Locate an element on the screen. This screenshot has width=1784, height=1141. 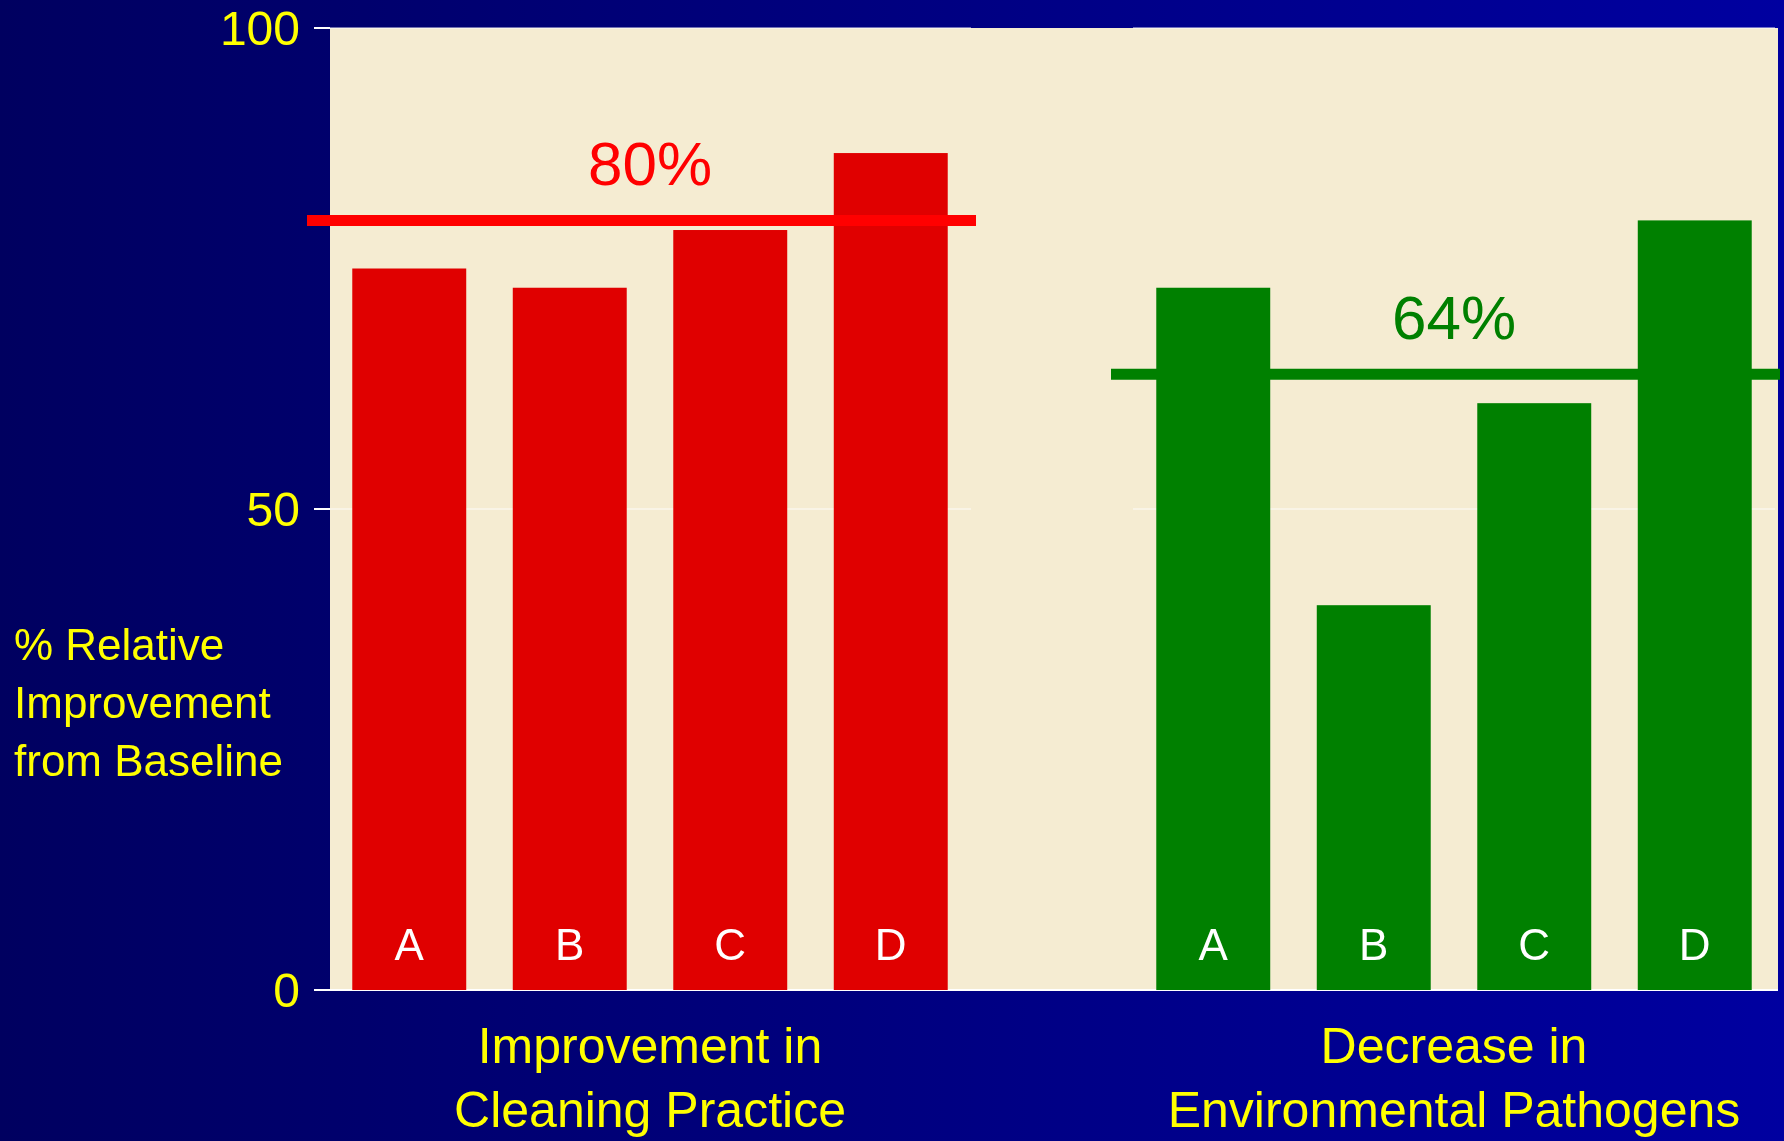
y-axis-title: % Relative Improvement from Baseline is located at coordinates (149, 702).